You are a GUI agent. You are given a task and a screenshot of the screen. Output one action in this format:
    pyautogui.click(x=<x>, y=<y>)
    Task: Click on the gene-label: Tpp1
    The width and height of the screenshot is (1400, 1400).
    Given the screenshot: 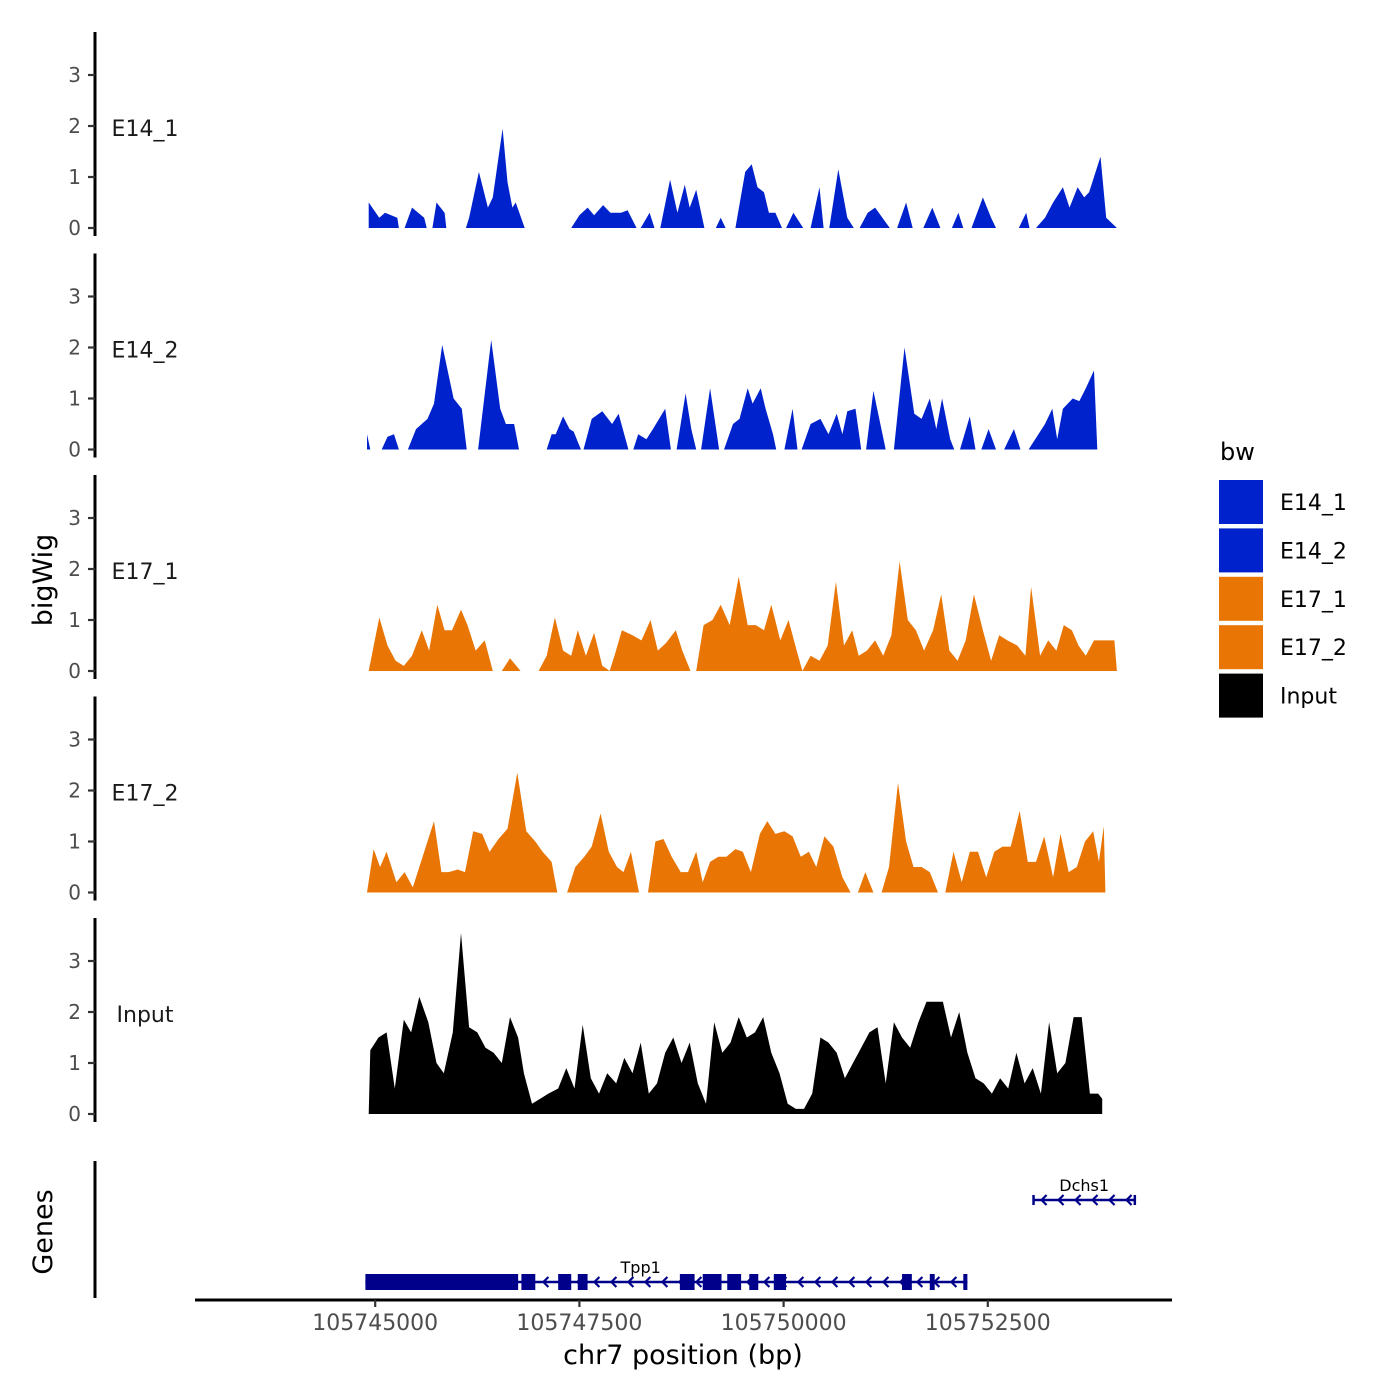 What is the action you would take?
    pyautogui.click(x=640, y=1267)
    